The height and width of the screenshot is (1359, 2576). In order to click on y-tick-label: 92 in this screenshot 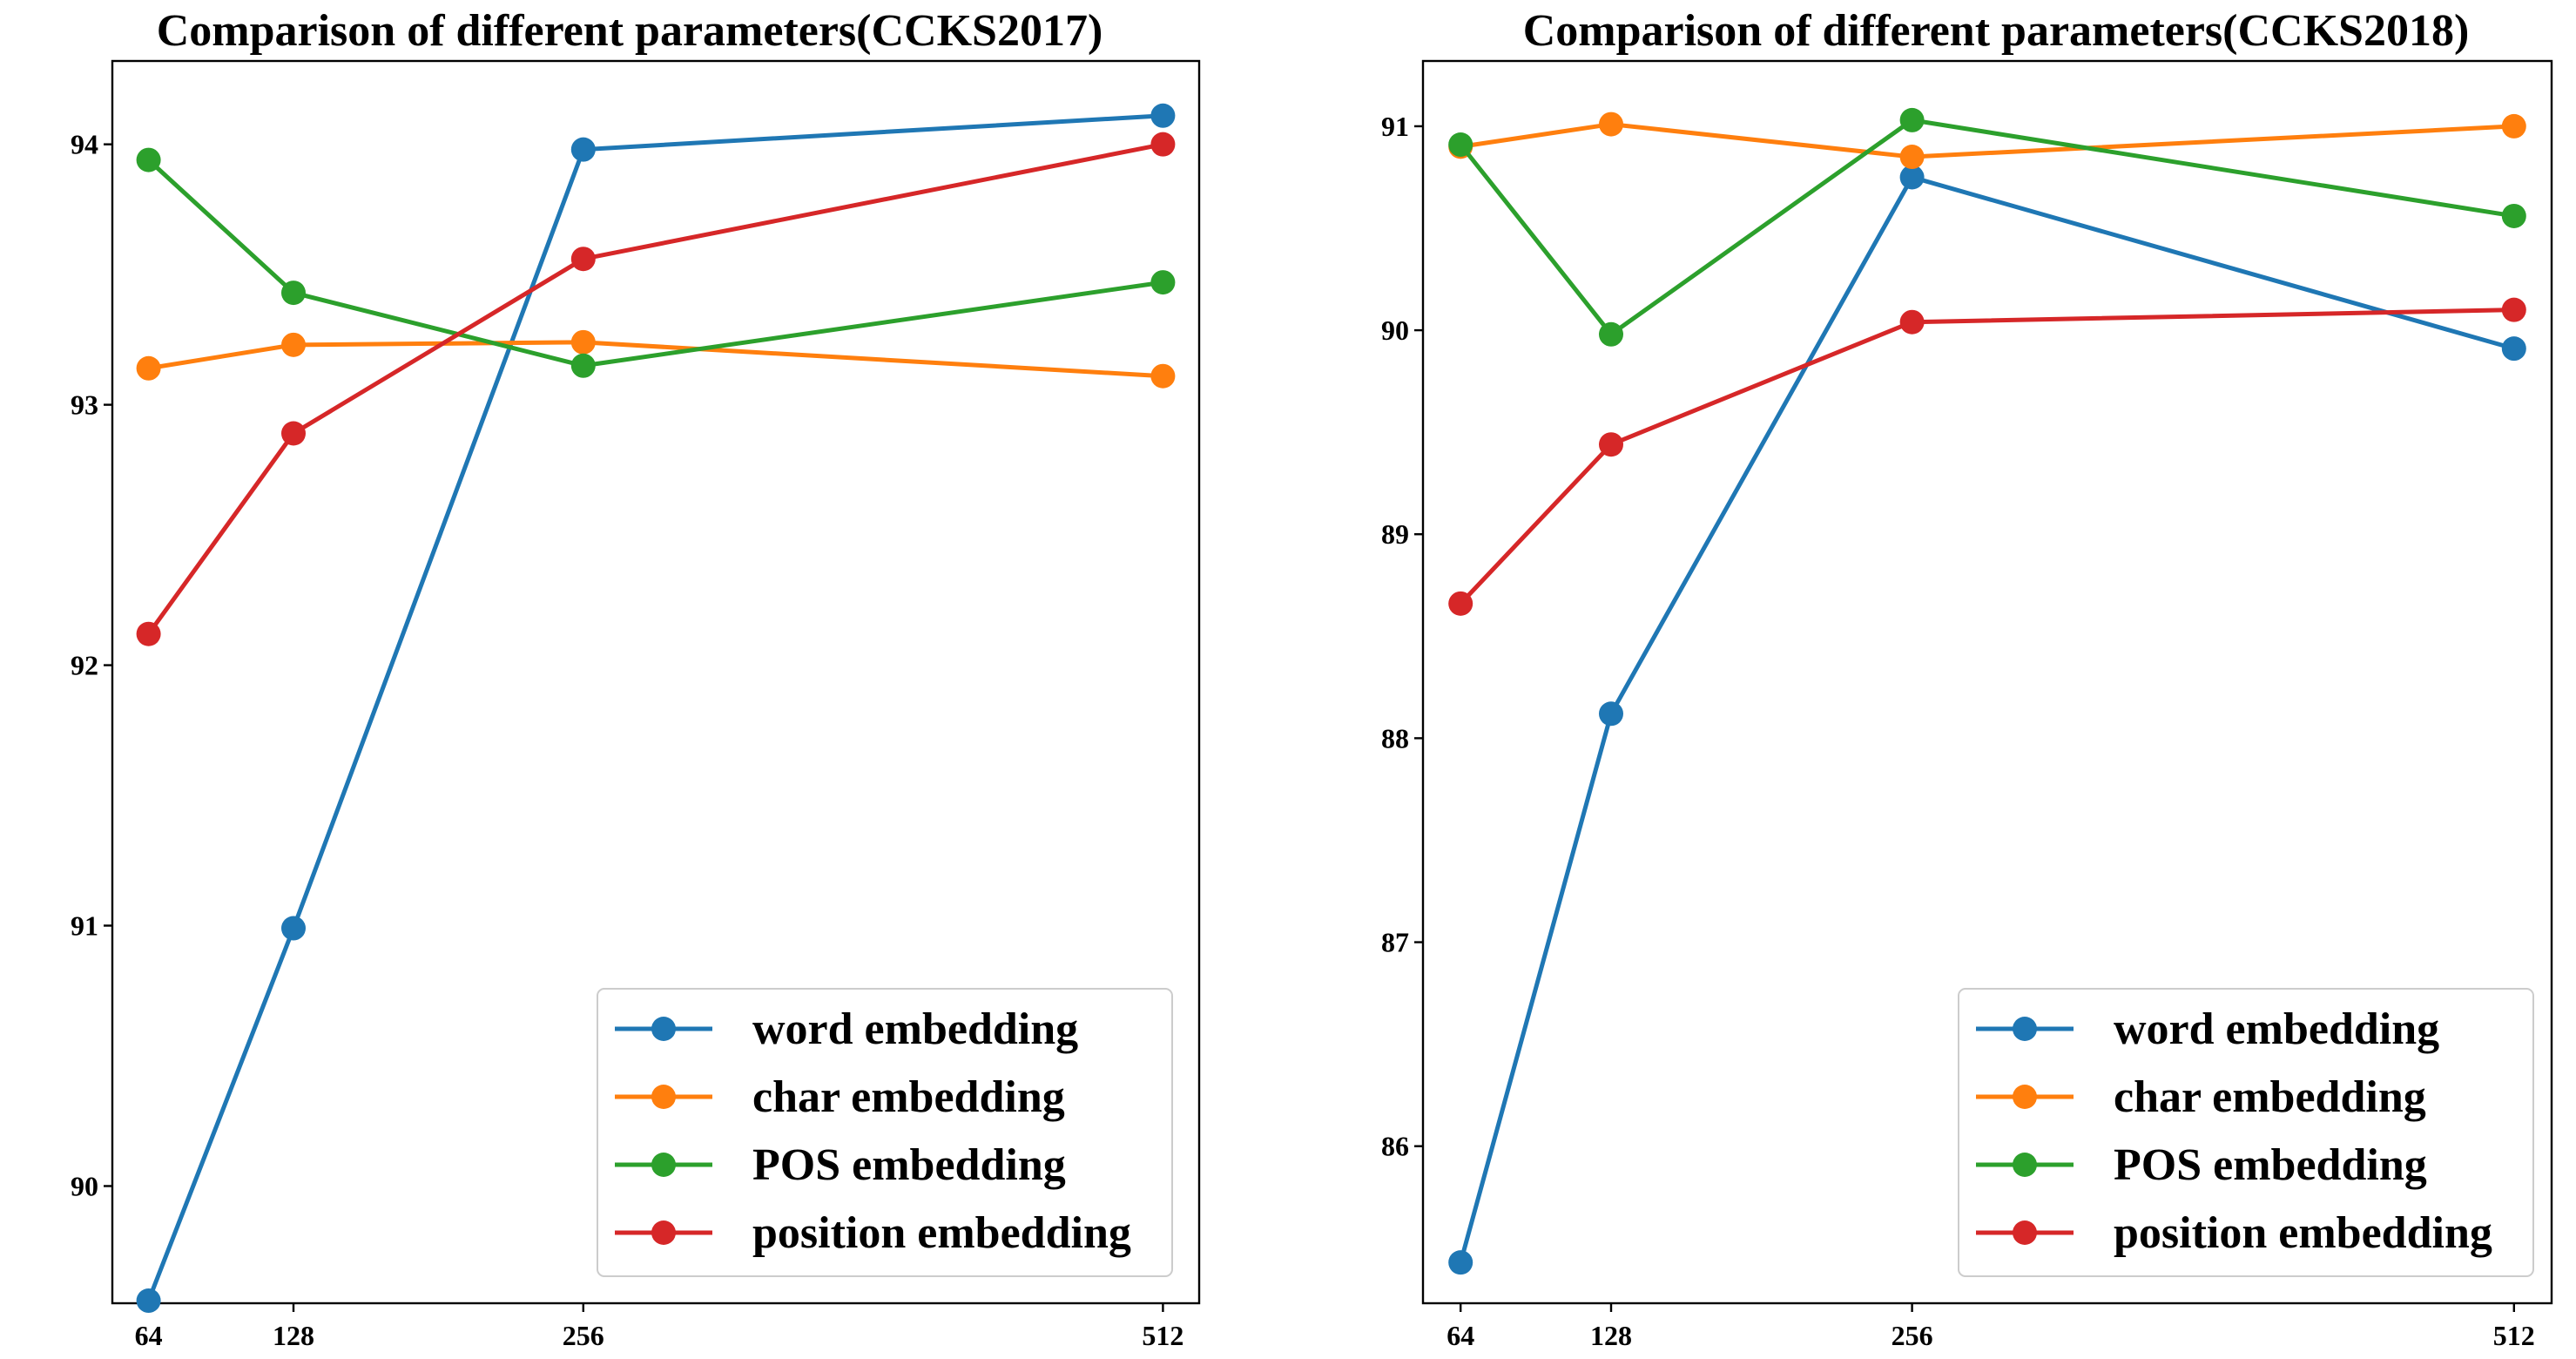, I will do `click(85, 666)`.